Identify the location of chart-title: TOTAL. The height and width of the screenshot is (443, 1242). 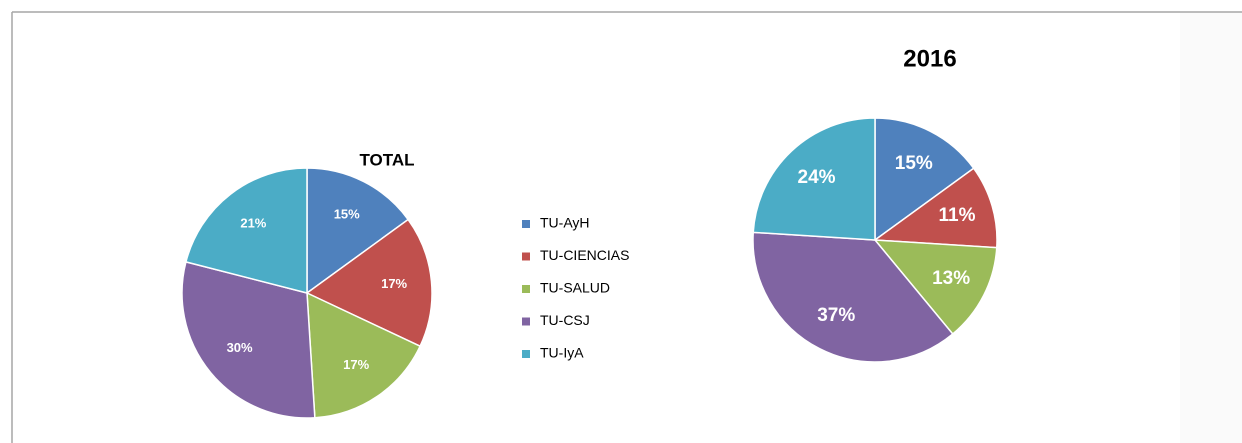
(386, 159).